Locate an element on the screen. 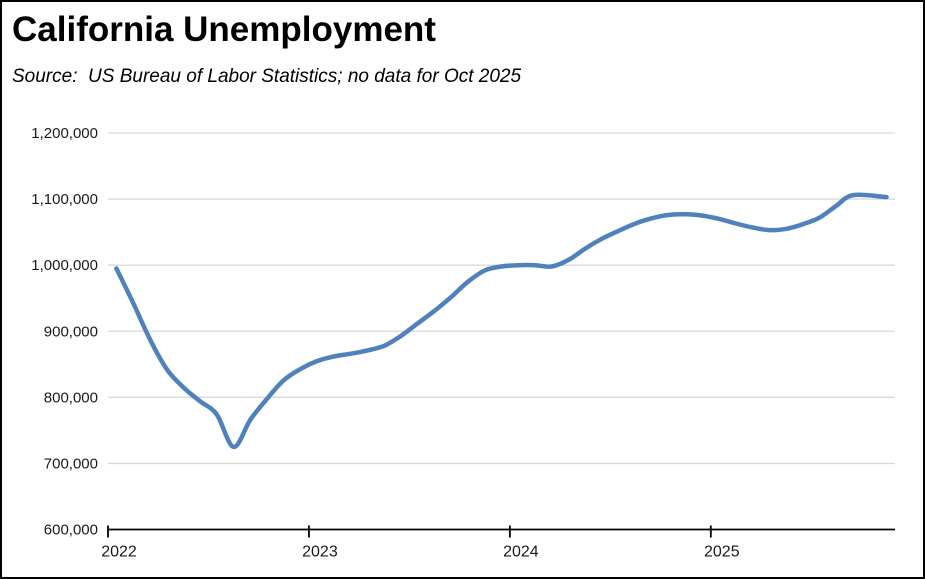 The width and height of the screenshot is (925, 579). y-axis-label-600,000: 600,000 is located at coordinates (71, 530).